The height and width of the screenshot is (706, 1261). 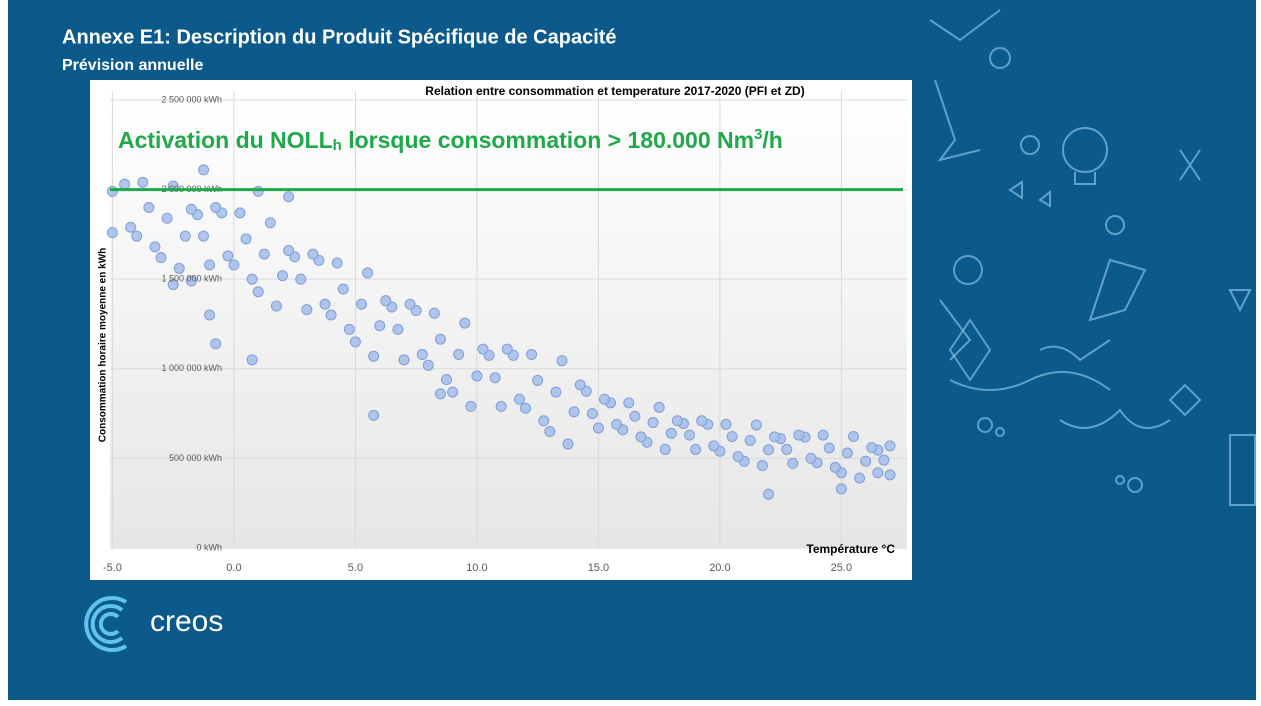 I want to click on y-tick-label: 1 500 000 kWh, so click(x=191, y=279).